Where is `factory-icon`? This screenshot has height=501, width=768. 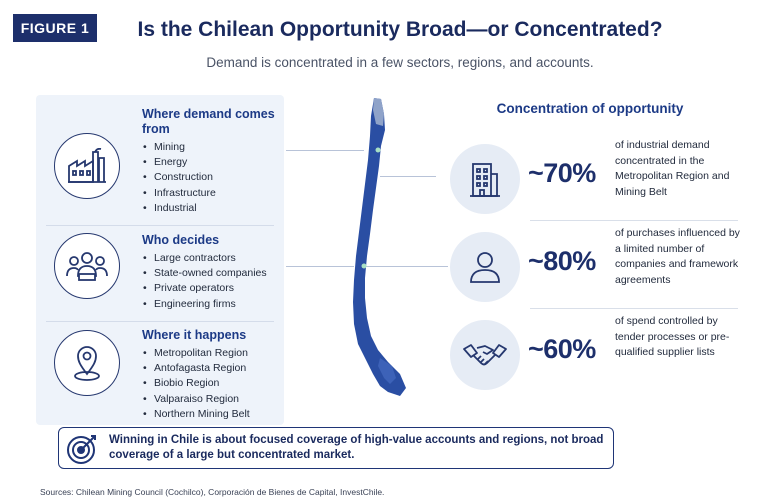
factory-icon is located at coordinates (87, 166).